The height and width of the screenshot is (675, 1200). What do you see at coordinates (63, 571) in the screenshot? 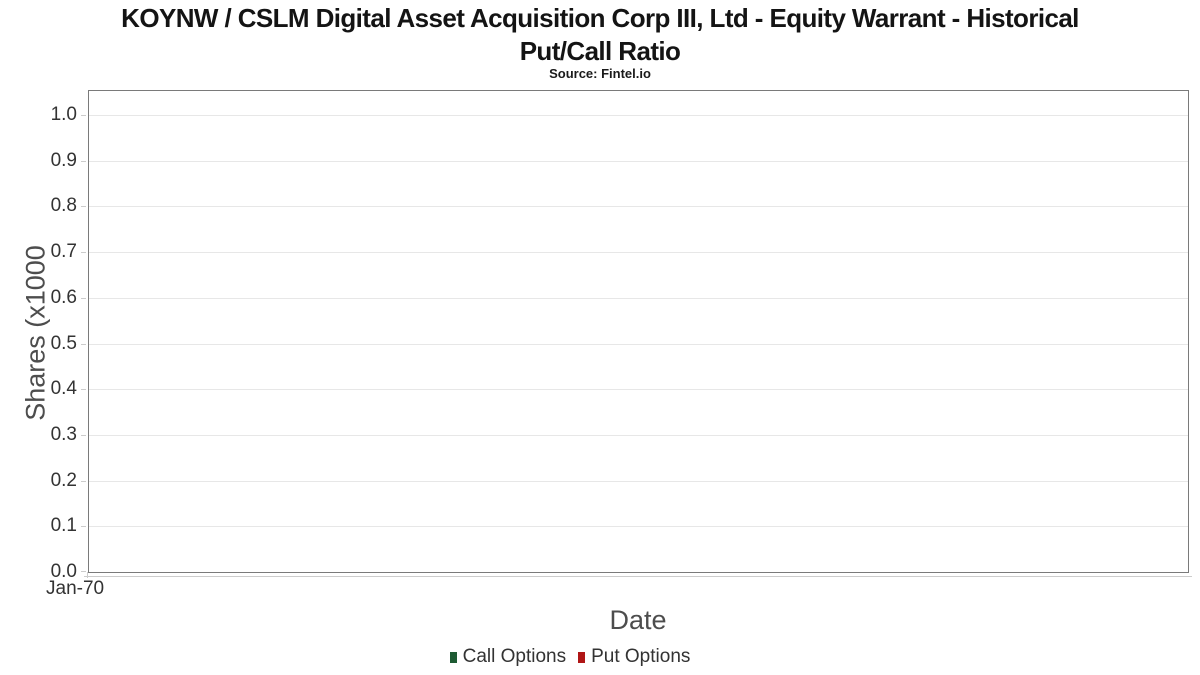
I see `y-tick-label: 0.0` at bounding box center [63, 571].